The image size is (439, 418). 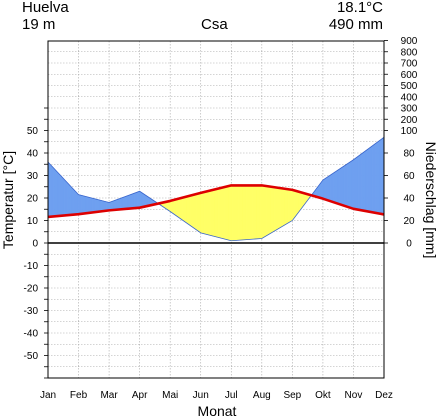 I want to click on month-label: Mai, so click(x=170, y=395).